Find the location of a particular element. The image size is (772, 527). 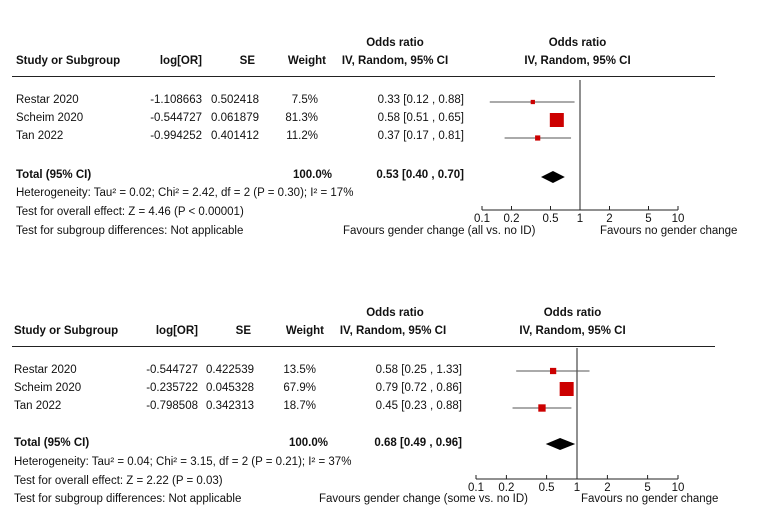

study-weight: 13.5% is located at coordinates (299, 370).